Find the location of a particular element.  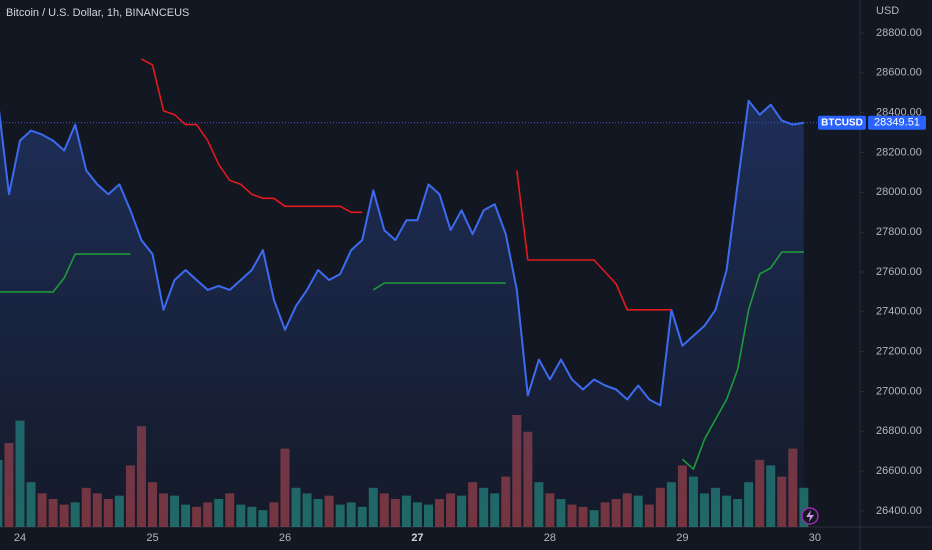

y-tick-label: 27800.00 is located at coordinates (899, 232).